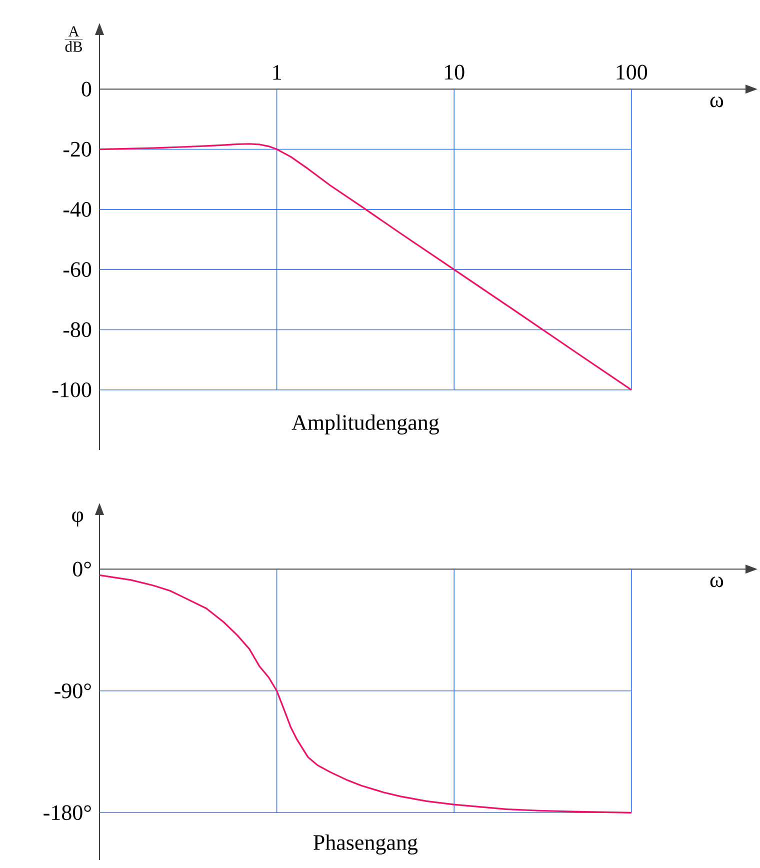 The height and width of the screenshot is (868, 760). Describe the element at coordinates (365, 424) in the screenshot. I see `text: Amplitudengang` at that location.